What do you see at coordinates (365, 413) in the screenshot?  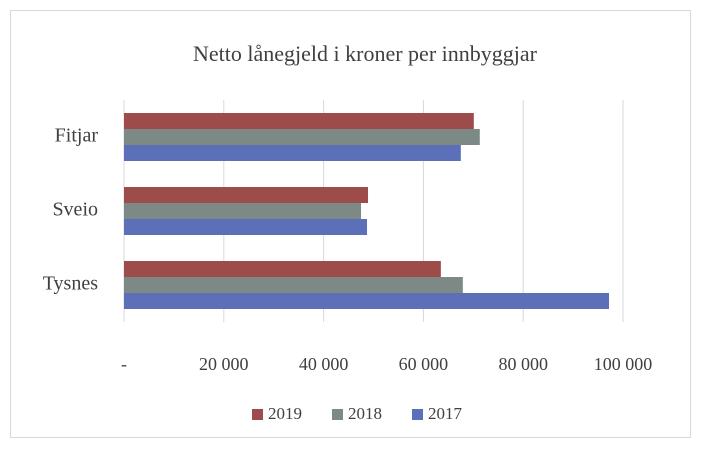 I see `legend-label: 2018` at bounding box center [365, 413].